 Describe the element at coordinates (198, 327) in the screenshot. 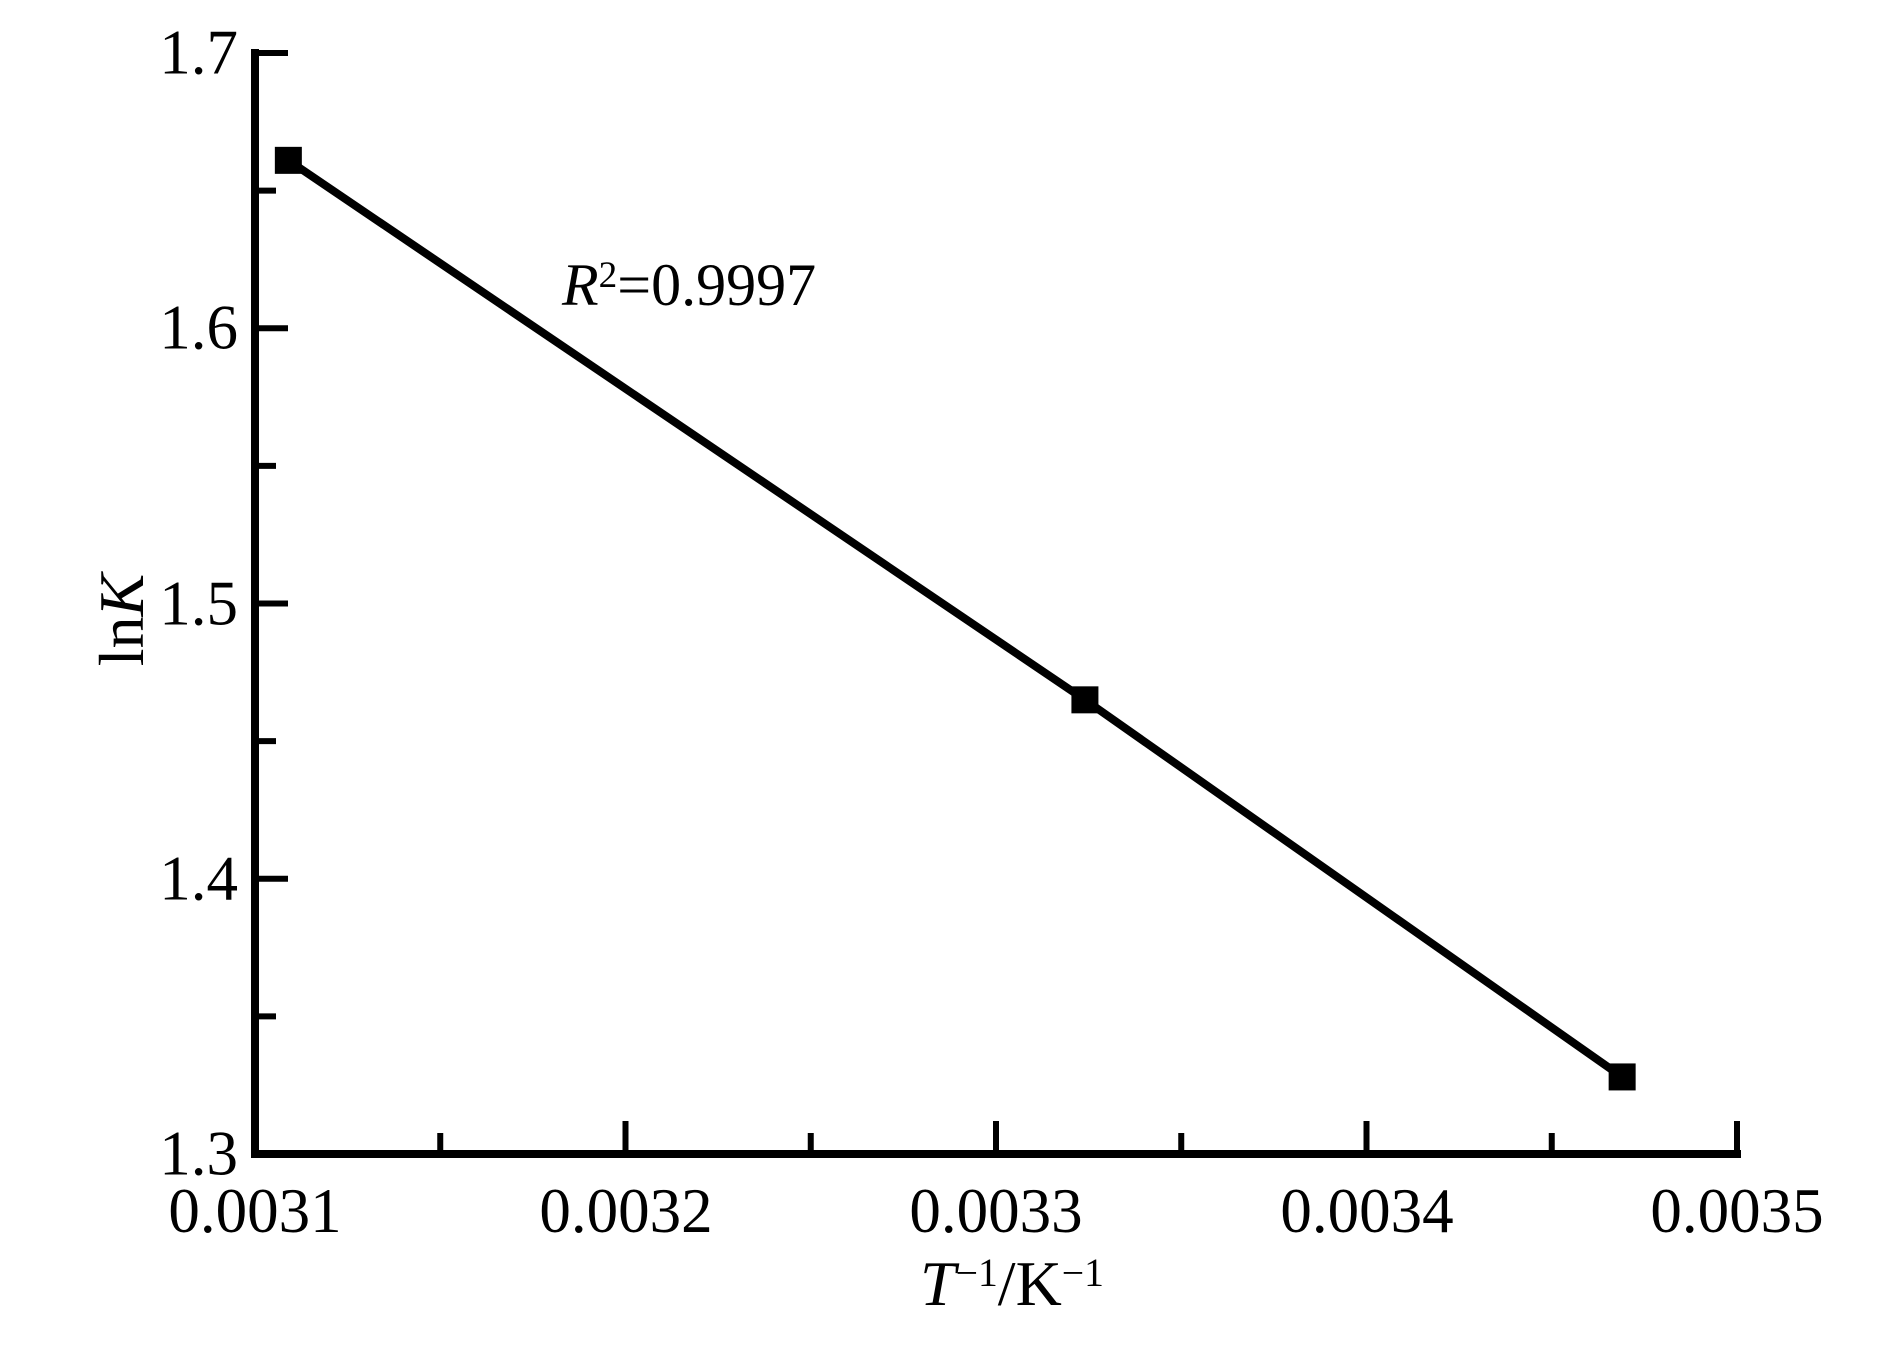

I see `y-tick-label: 1.6` at that location.